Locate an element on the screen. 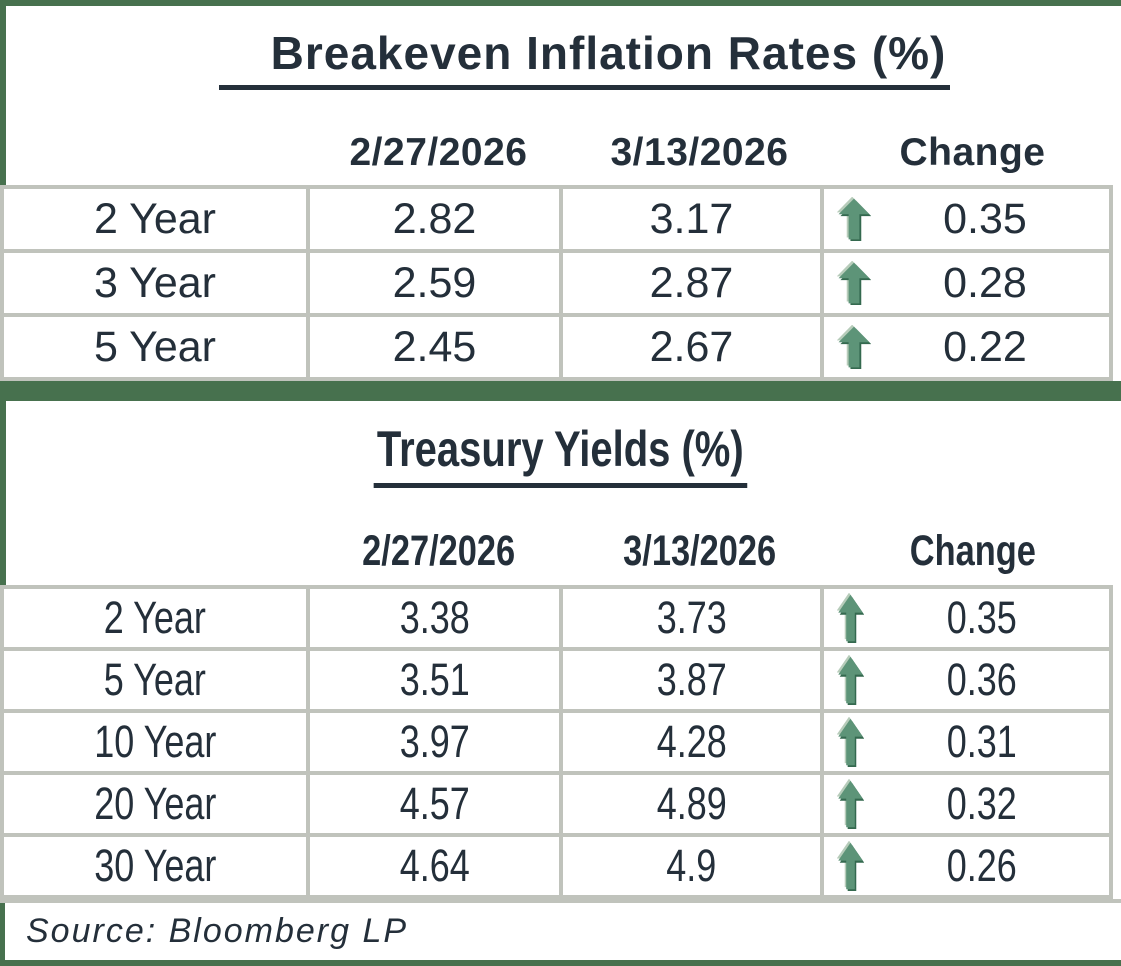 Image resolution: width=1121 pixels, height=966 pixels. label-text: 10 Year is located at coordinates (155, 741).